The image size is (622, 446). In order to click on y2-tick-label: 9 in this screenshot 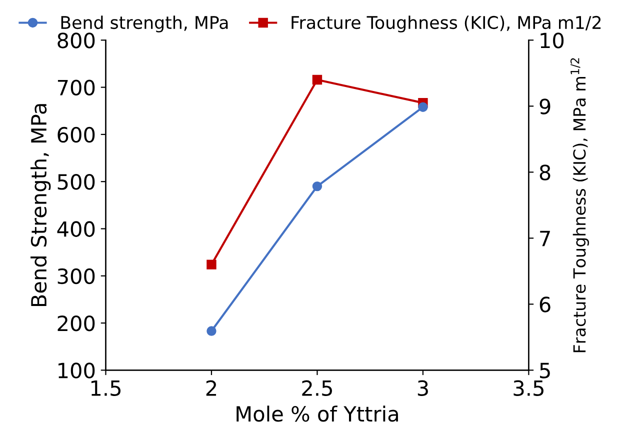, I will do `click(545, 106)`.